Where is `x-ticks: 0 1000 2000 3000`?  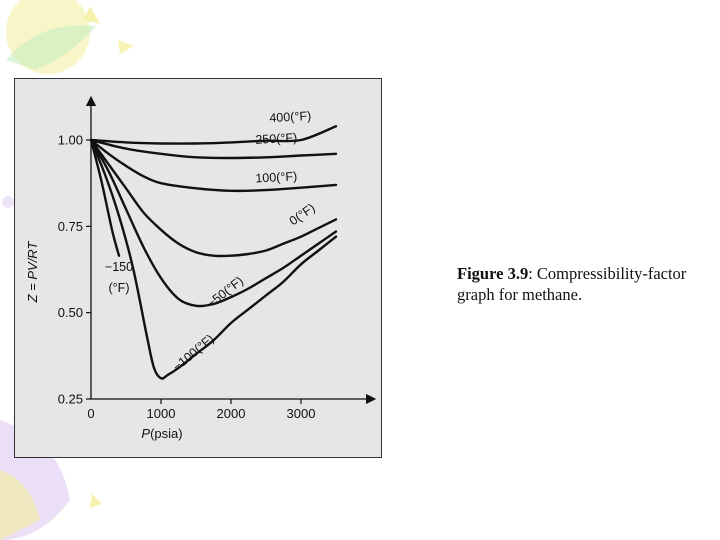
x-ticks: 0 1000 2000 3000 is located at coordinates (201, 410).